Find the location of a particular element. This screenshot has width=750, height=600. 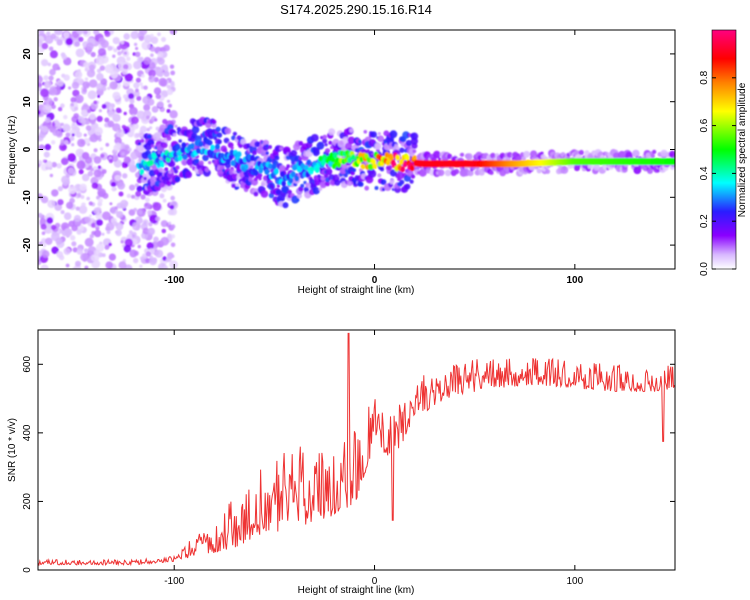

colorbar-gradient is located at coordinates (724, 149).